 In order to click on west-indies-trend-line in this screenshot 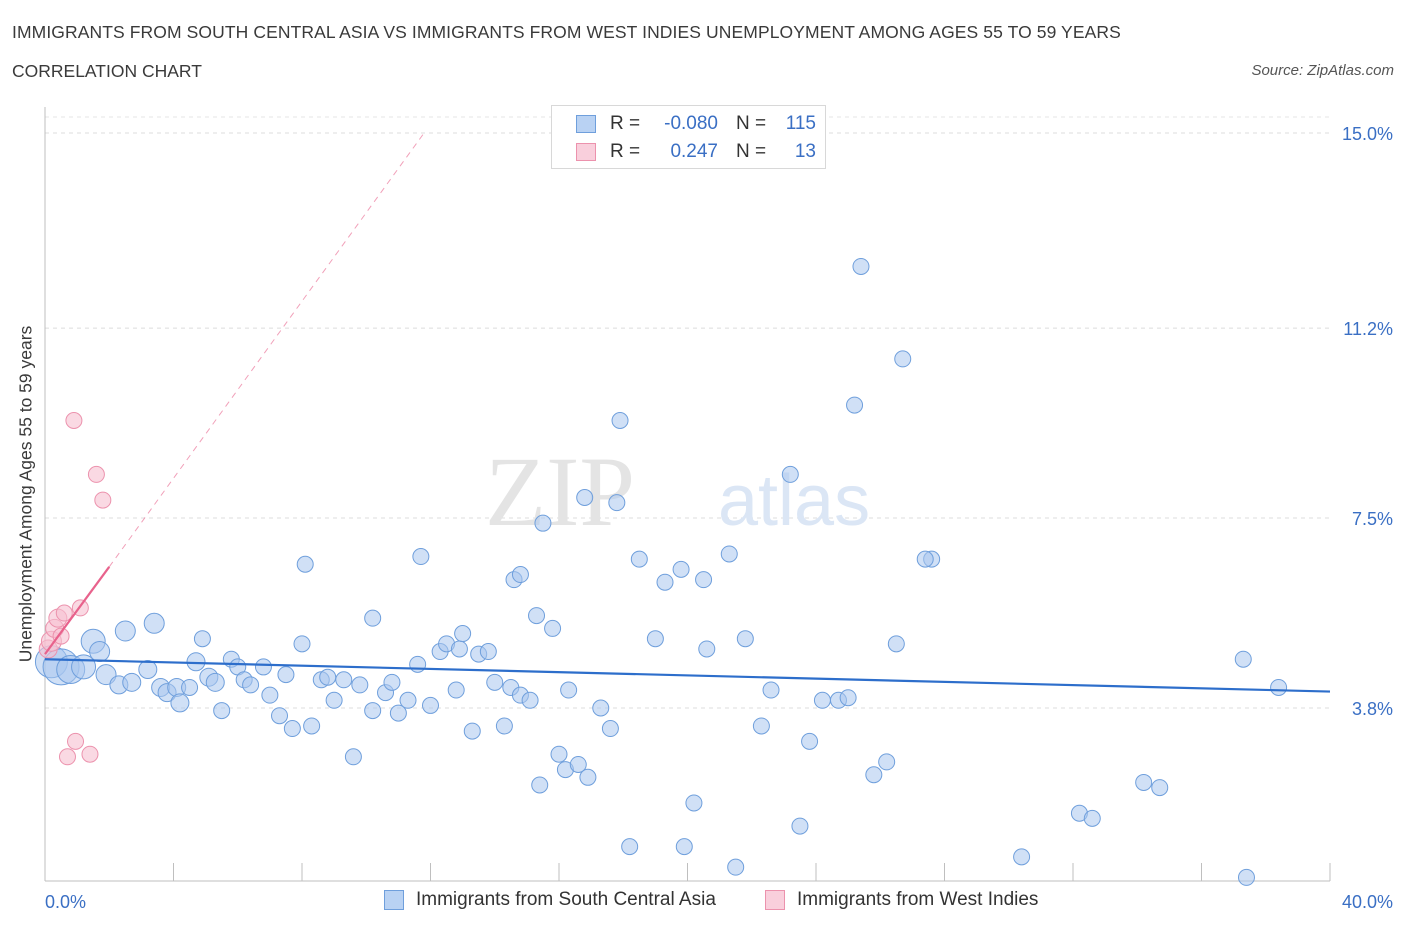, I will do `click(77, 610)`.